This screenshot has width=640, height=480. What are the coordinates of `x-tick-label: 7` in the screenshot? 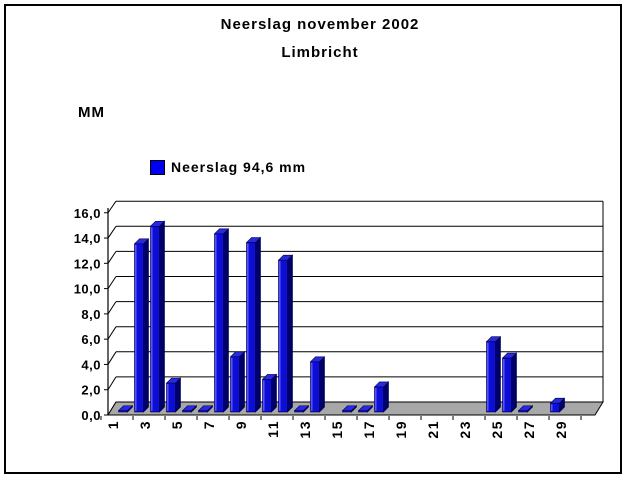 It's located at (209, 424).